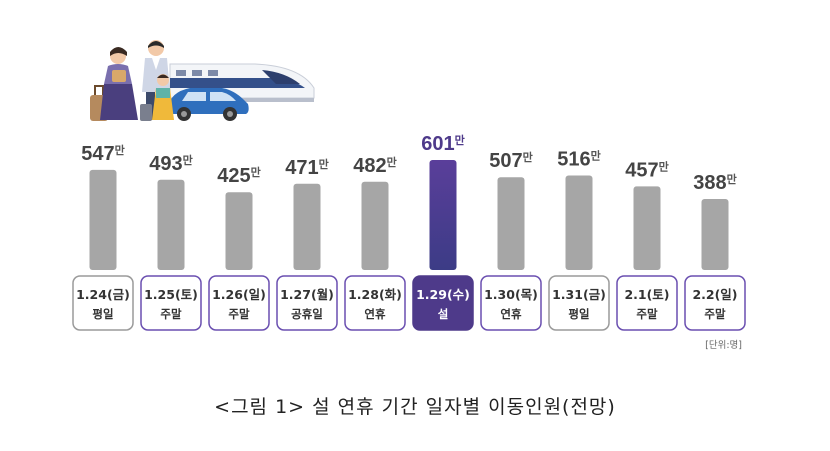  I want to click on day-type-label-4: 연휴, so click(375, 314).